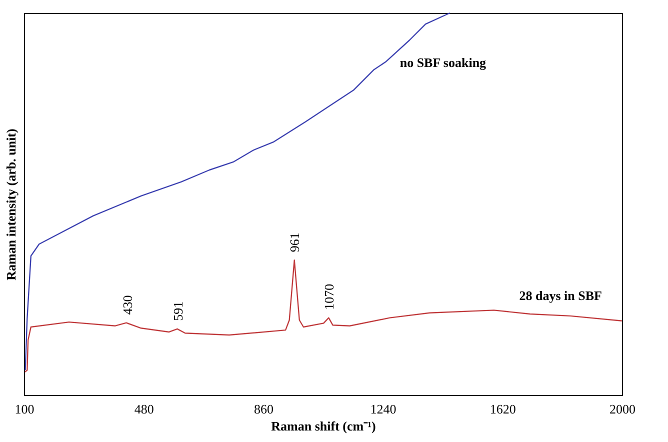  What do you see at coordinates (144, 409) in the screenshot?
I see `x-tick-label: 480` at bounding box center [144, 409].